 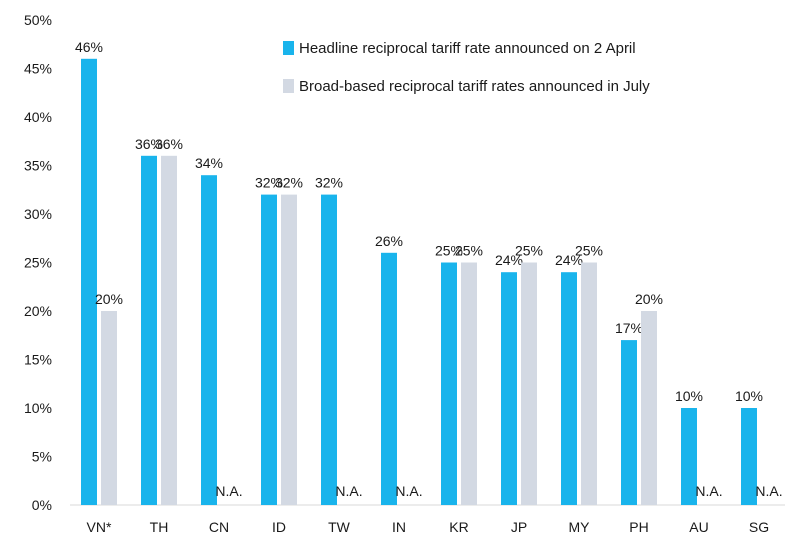 What do you see at coordinates (209, 340) in the screenshot?
I see `bar-headline-cn` at bounding box center [209, 340].